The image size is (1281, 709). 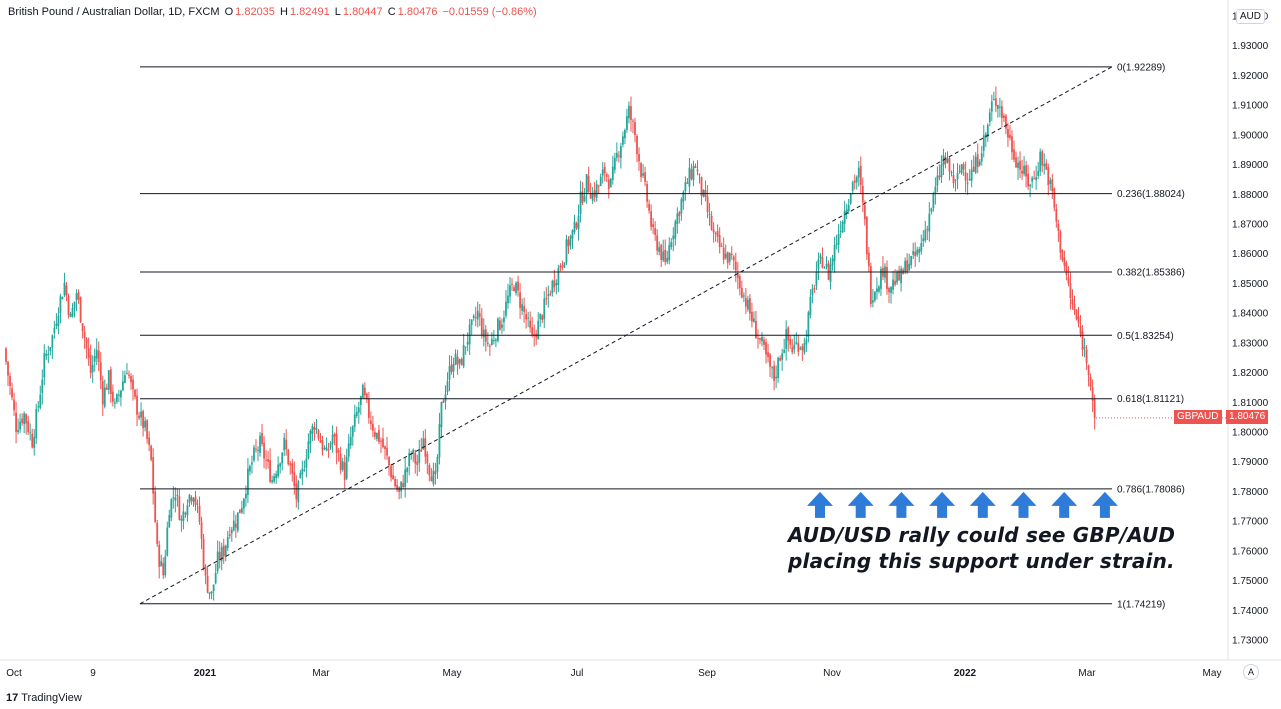 I want to click on y-tick-label: 1.83000, so click(x=1250, y=343).